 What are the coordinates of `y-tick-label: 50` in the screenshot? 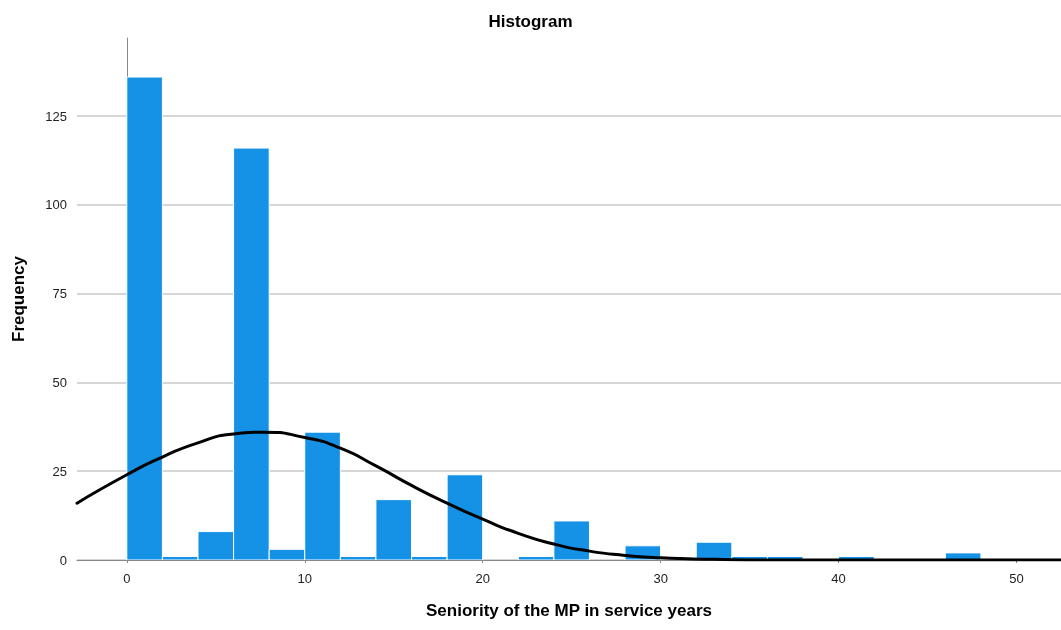 It's located at (59, 382).